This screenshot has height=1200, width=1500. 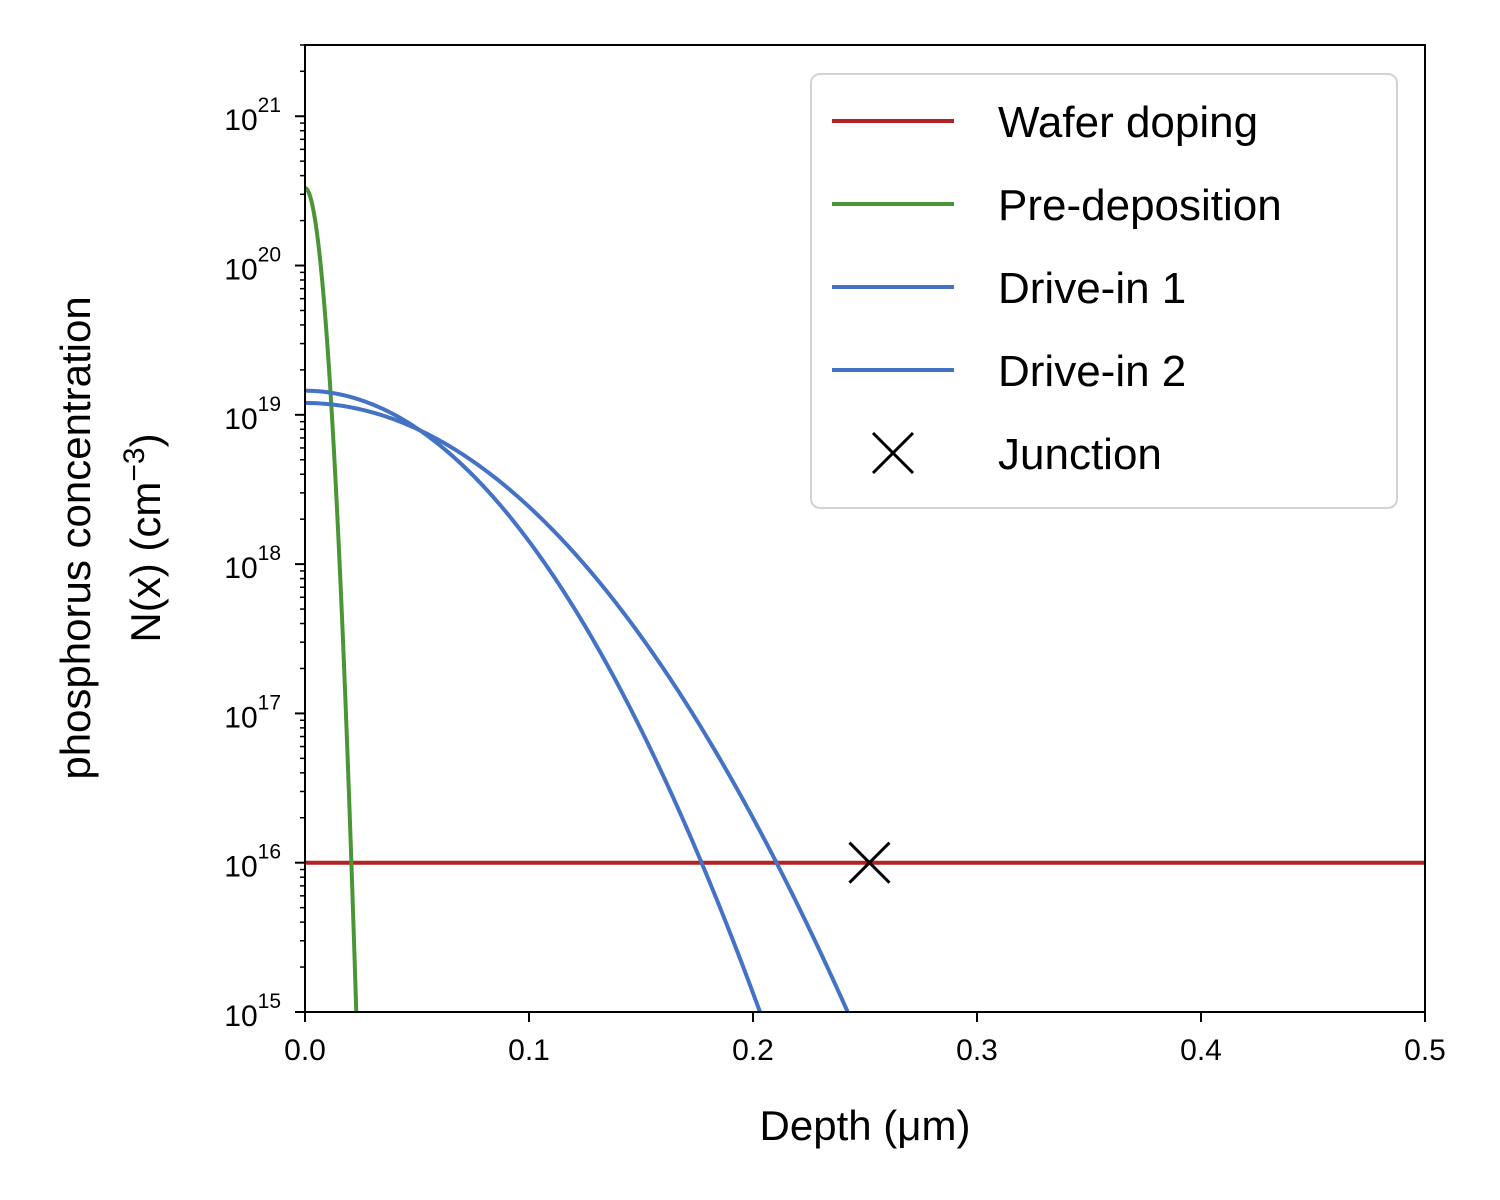 I want to click on y-axis-label-line1: phosphorus concentration, so click(x=75, y=537).